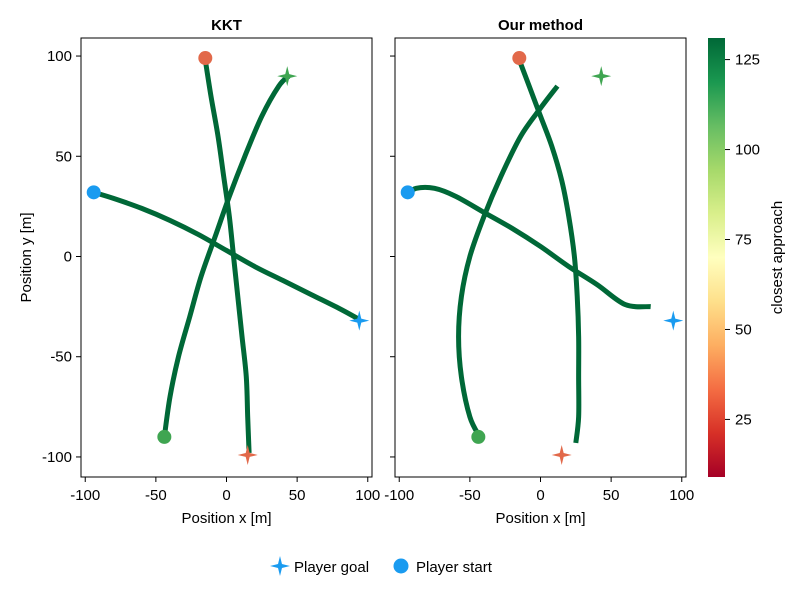 The image size is (800, 605). Describe the element at coordinates (57, 457) in the screenshot. I see `y-tick-label: -100` at that location.